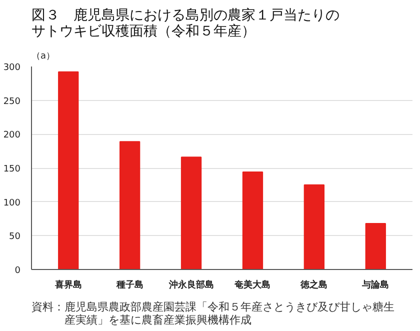 This screenshot has height=331, width=420. I want to click on x-tick-label: 喜界島, so click(68, 285).